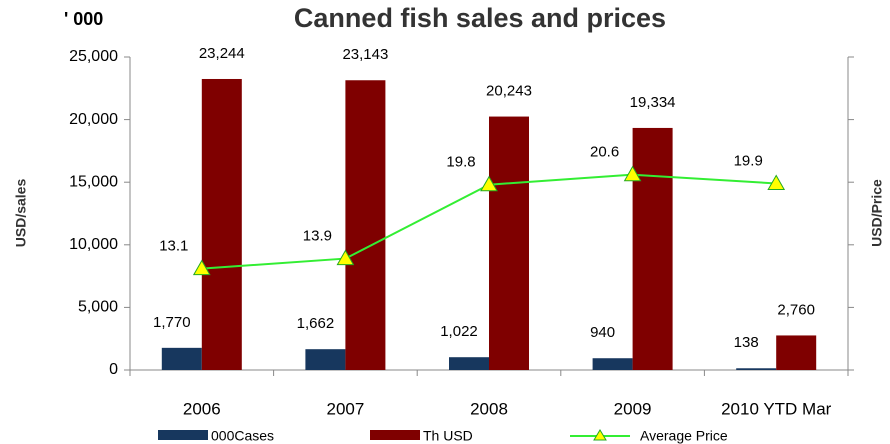 Image resolution: width=890 pixels, height=444 pixels. I want to click on value-label: 19,334, so click(653, 102).